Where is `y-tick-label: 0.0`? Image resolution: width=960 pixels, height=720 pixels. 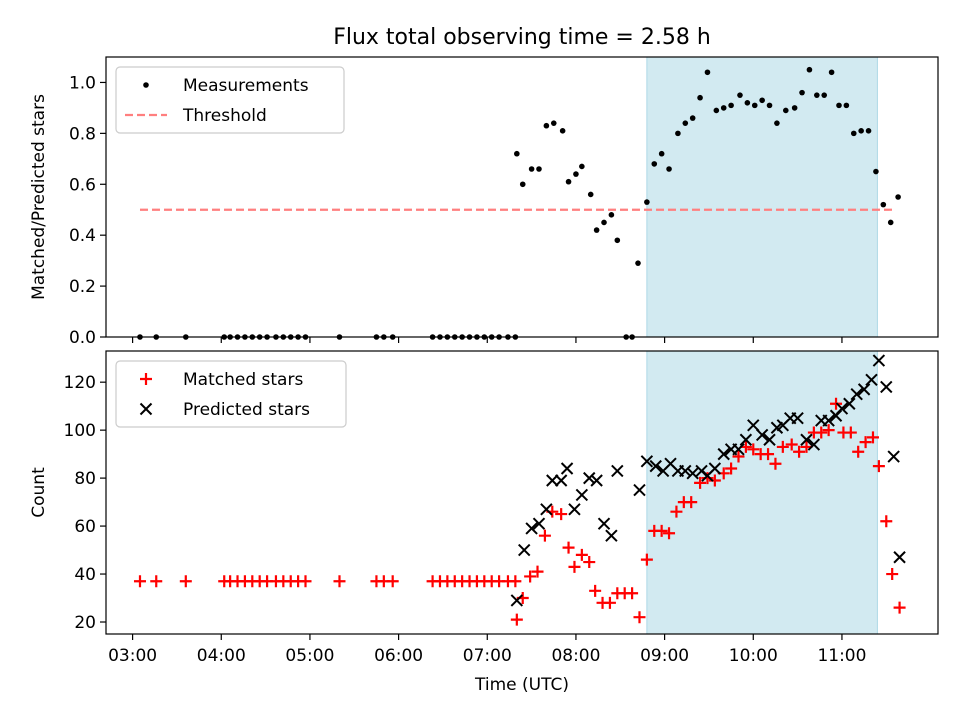 y-tick-label: 0.0 is located at coordinates (82, 338).